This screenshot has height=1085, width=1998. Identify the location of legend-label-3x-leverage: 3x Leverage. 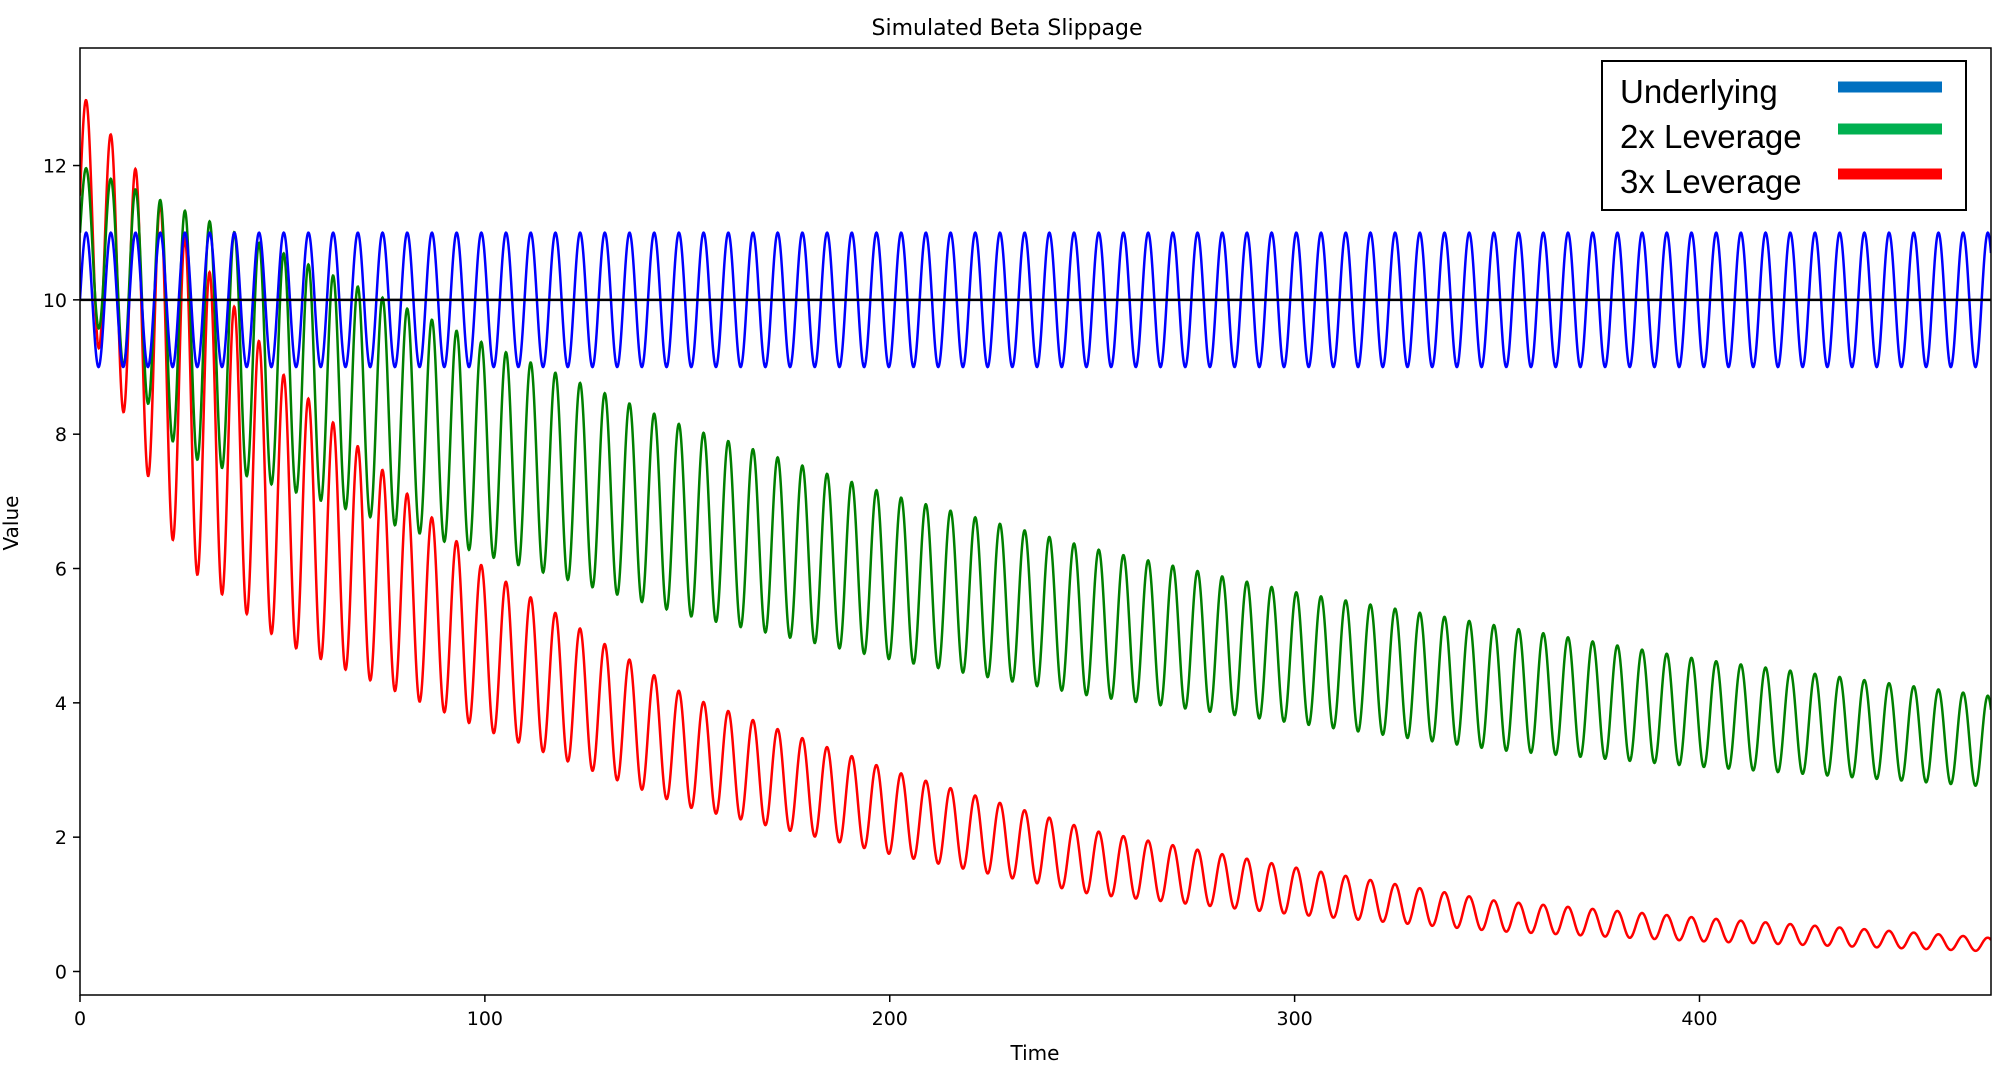
(1711, 181).